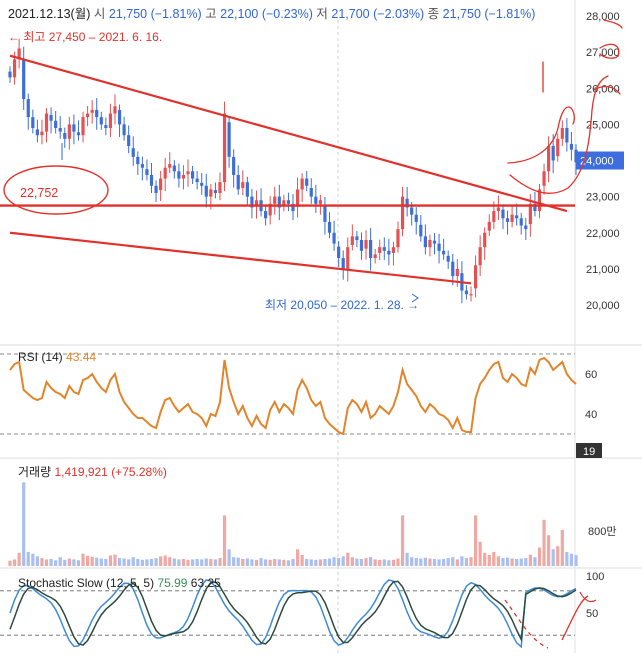 The height and width of the screenshot is (658, 642). I want to click on ink-mark-26k, so click(607, 90).